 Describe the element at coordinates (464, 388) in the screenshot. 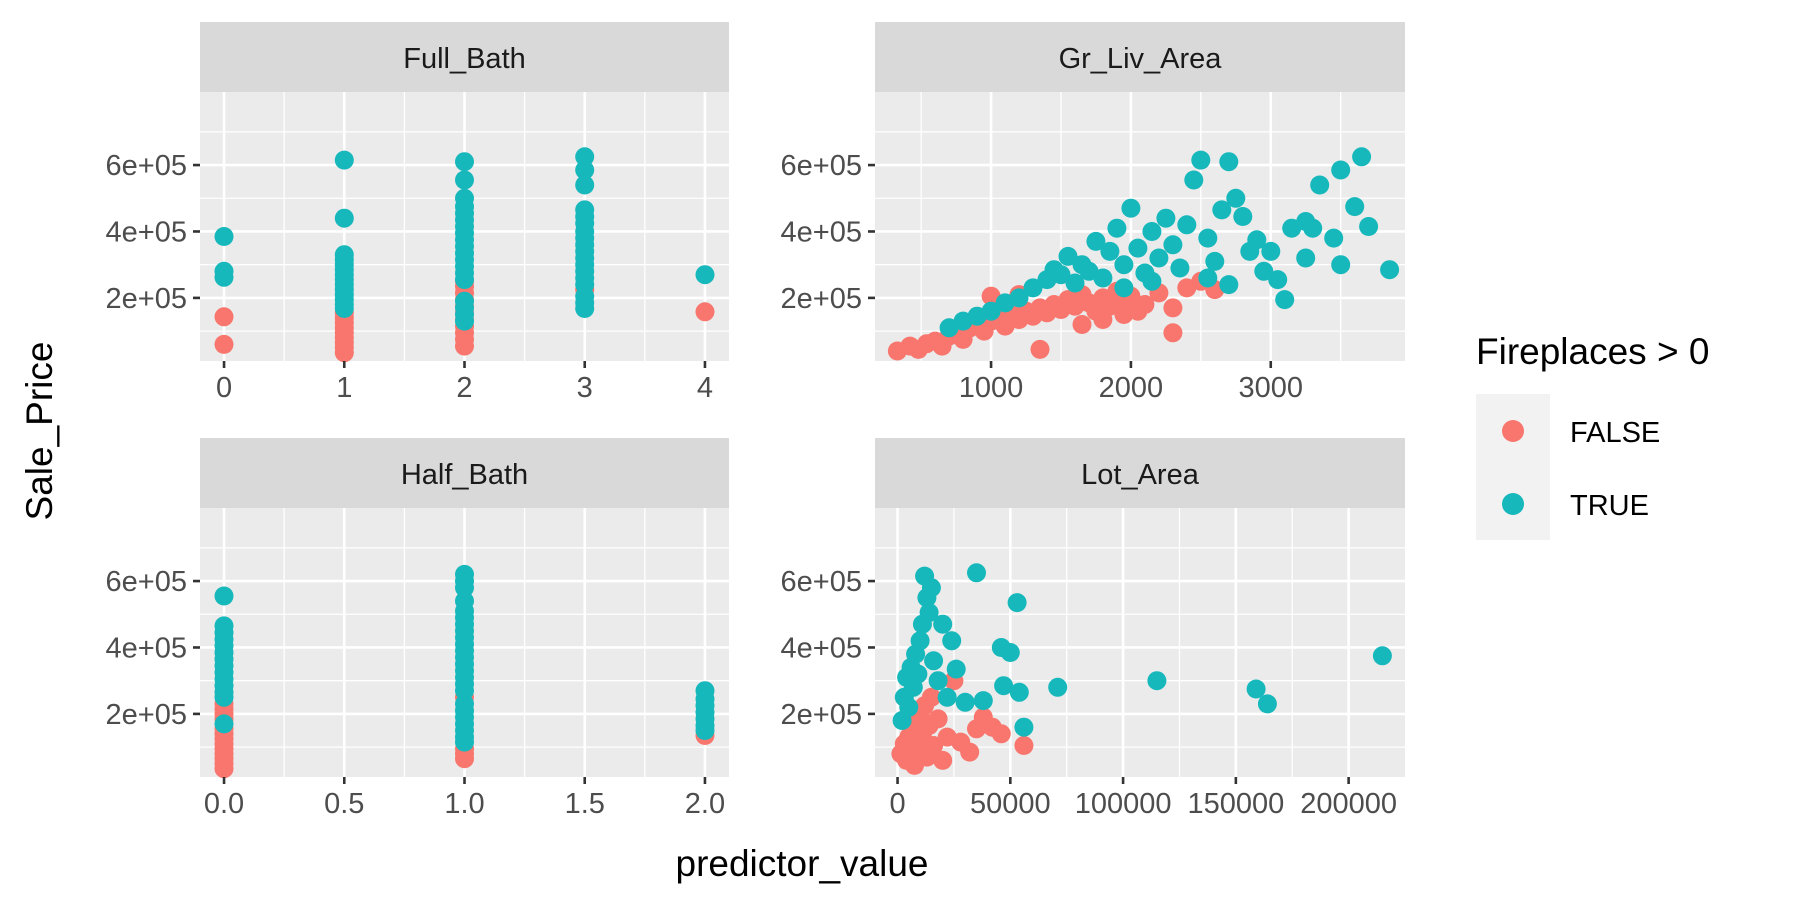

I see `x-tick-label: 2` at that location.